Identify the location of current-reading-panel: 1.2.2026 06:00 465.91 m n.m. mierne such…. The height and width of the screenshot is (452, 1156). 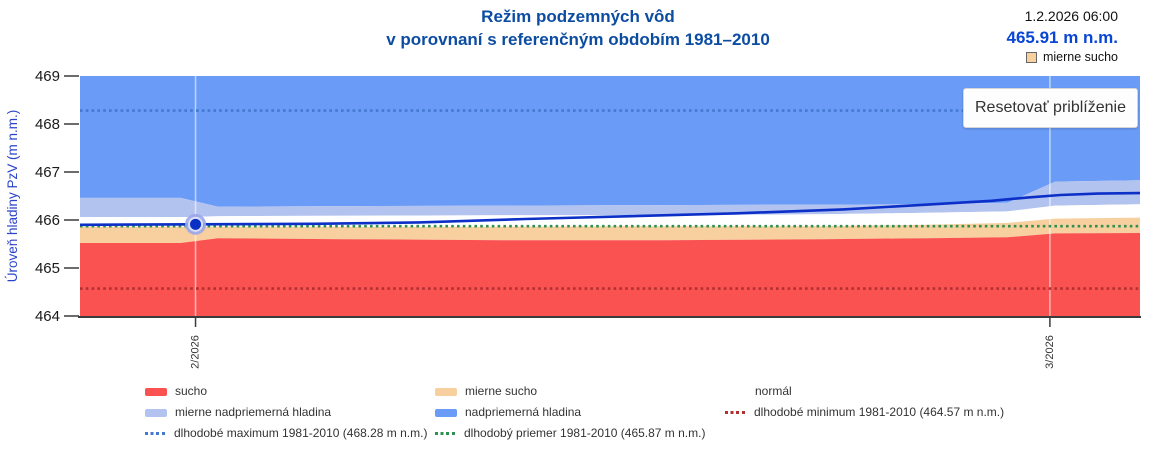
(1062, 36).